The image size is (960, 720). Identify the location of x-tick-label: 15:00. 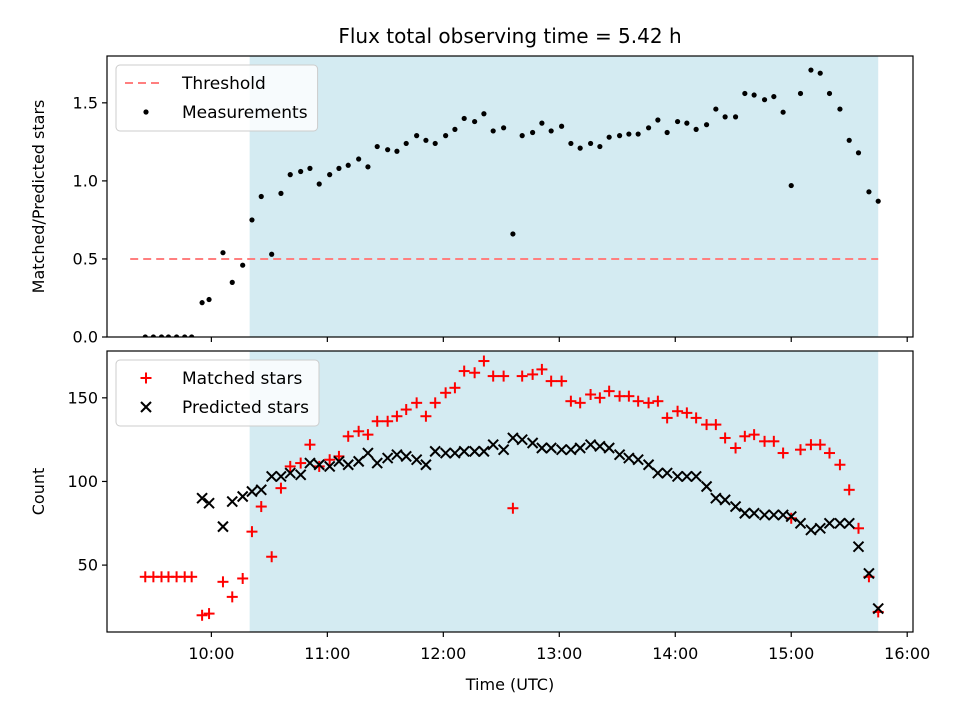
(791, 653).